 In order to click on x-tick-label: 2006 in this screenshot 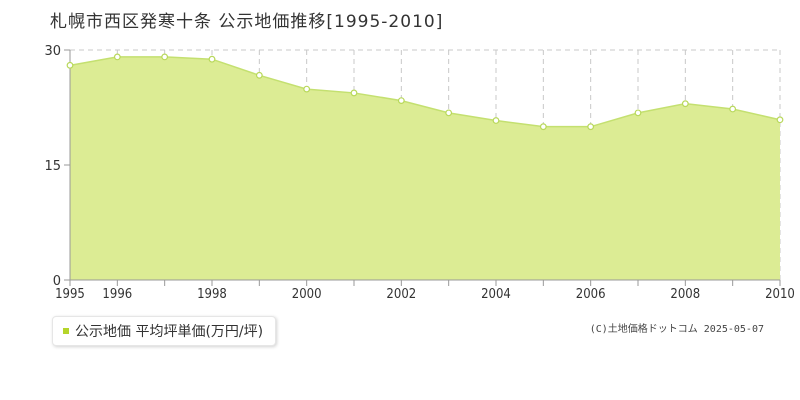, I will do `click(591, 293)`.